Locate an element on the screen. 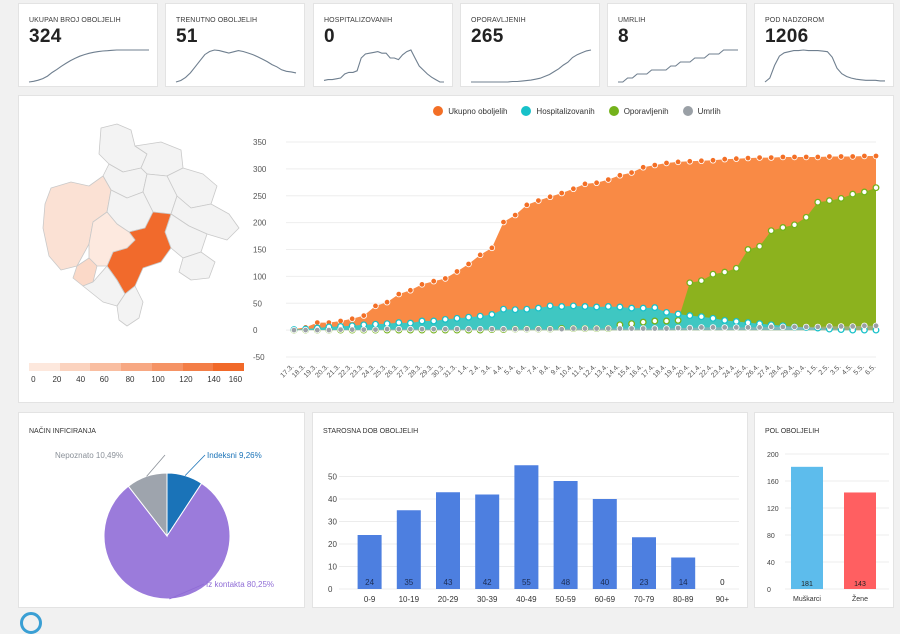 This screenshot has height=634, width=900. map-region is located at coordinates (197, 266).